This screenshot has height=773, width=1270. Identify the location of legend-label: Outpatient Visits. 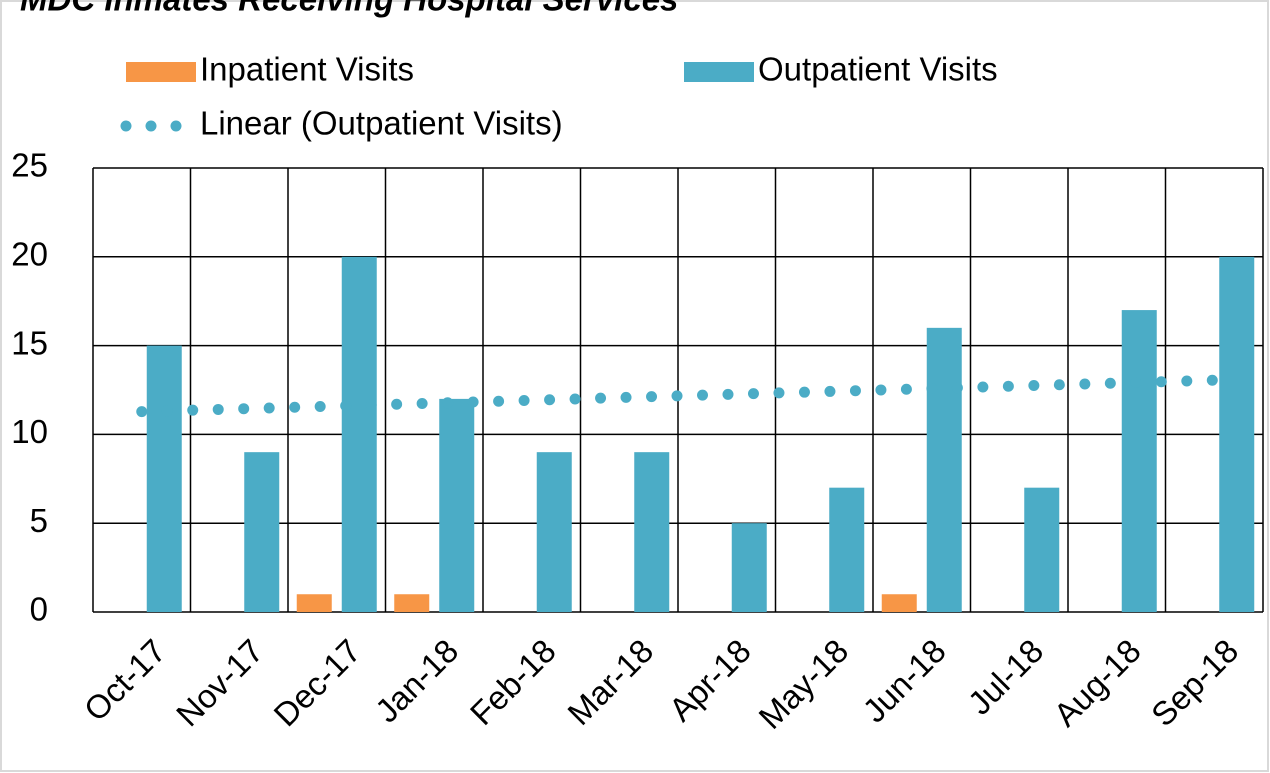
(878, 69).